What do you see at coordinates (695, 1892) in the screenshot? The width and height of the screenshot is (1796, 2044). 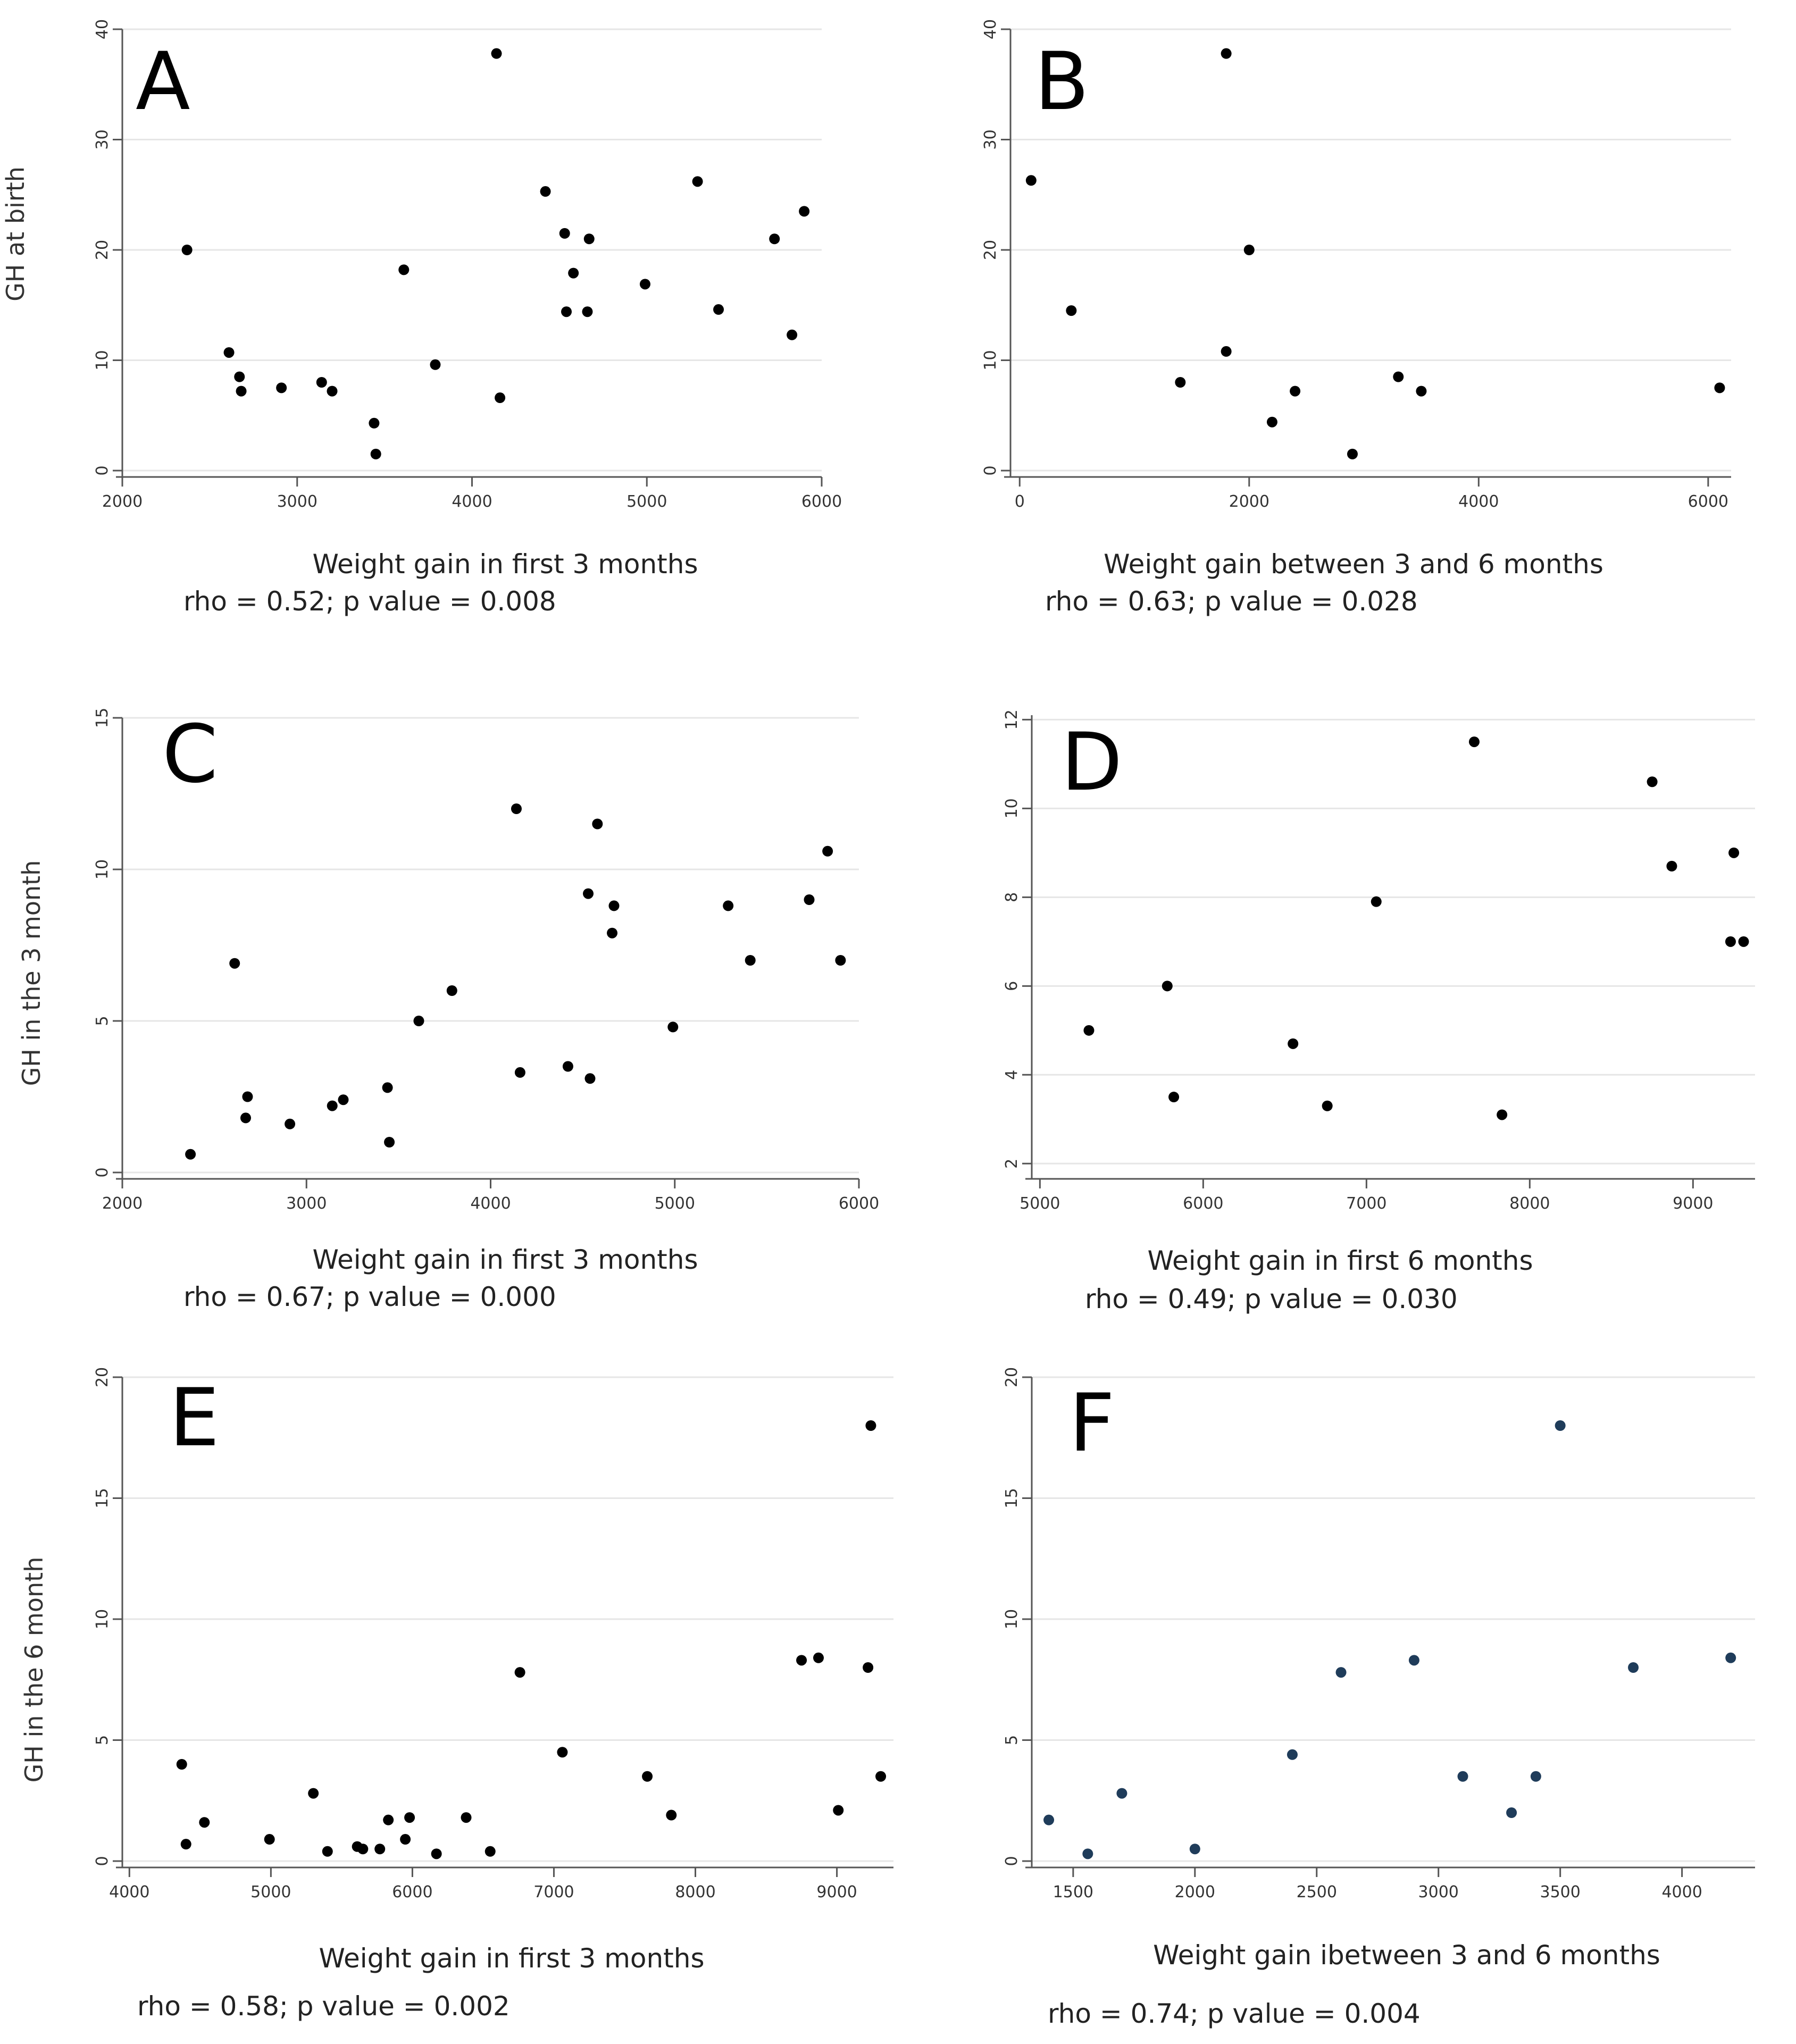 I see `x-tick-label: 8000` at bounding box center [695, 1892].